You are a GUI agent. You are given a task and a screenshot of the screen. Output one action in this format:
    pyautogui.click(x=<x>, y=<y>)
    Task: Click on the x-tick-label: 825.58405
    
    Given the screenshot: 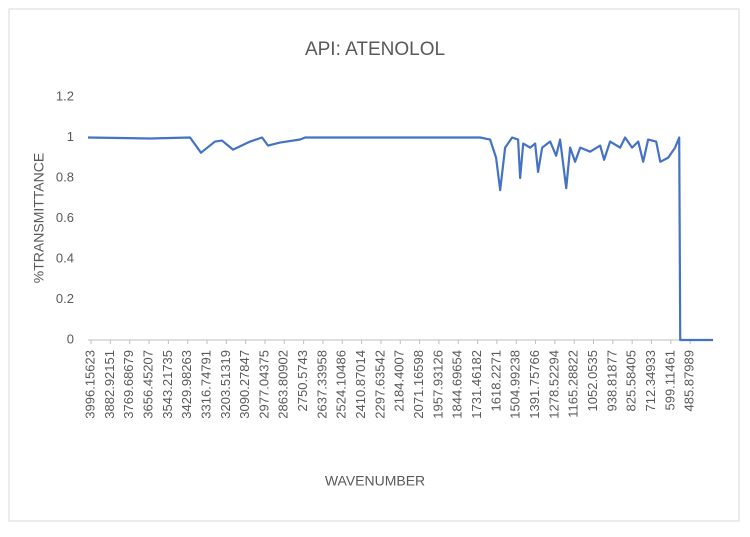 What is the action you would take?
    pyautogui.click(x=631, y=380)
    